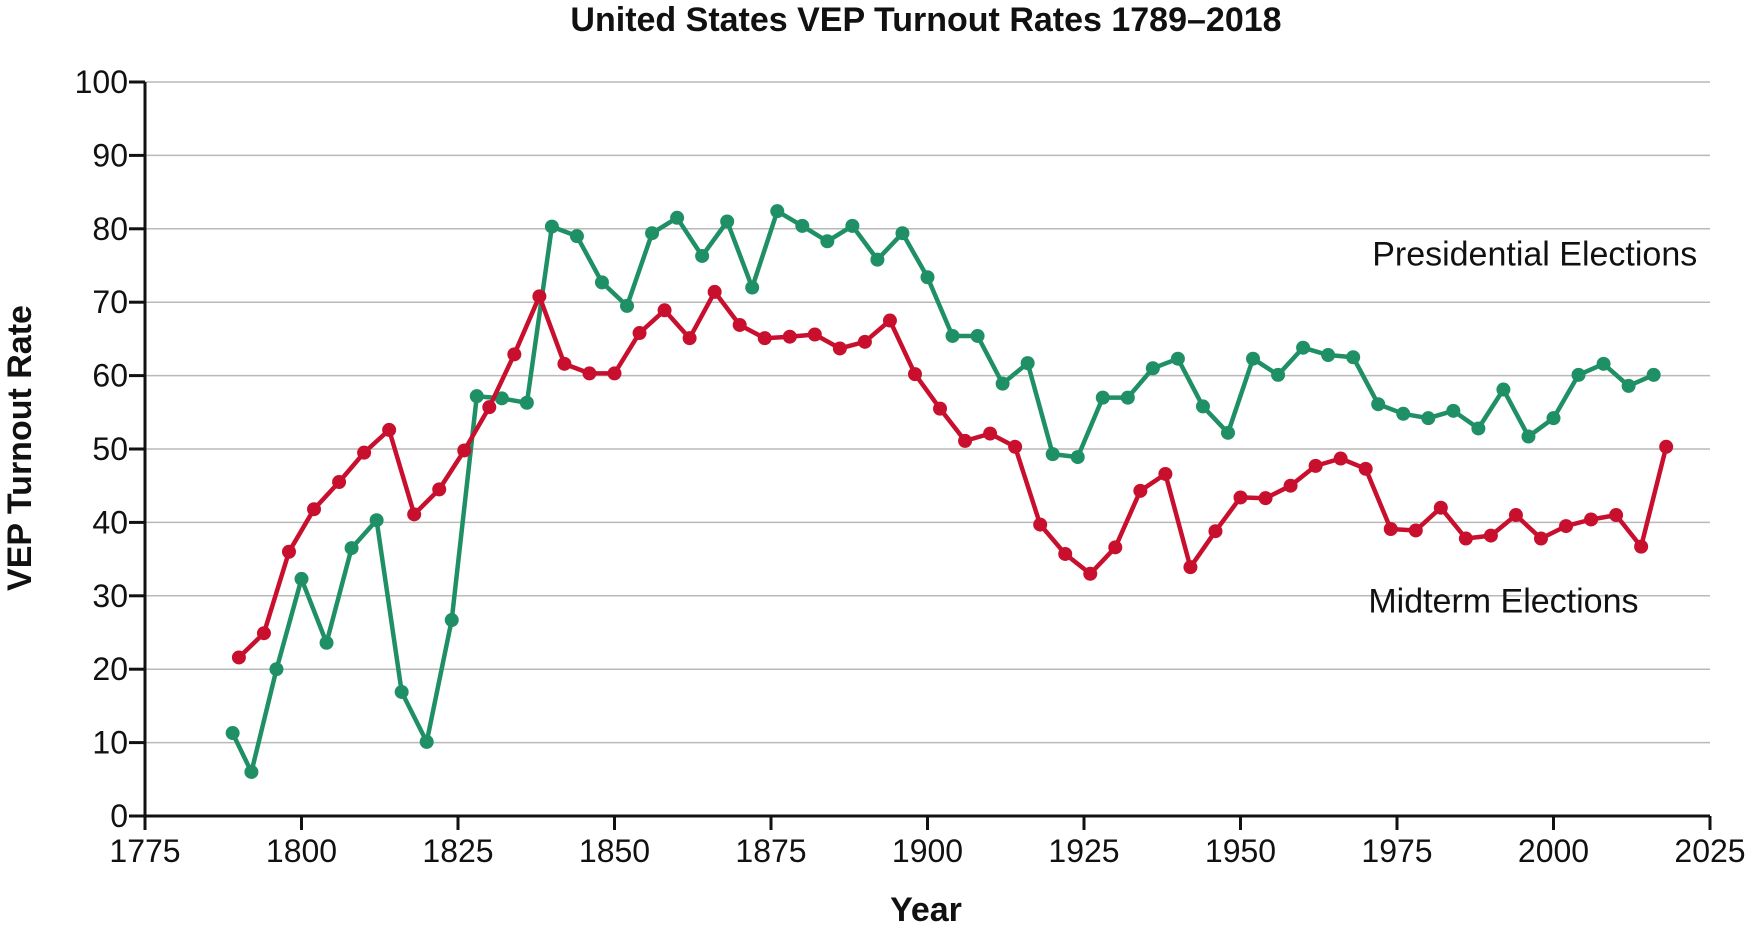 Image resolution: width=1756 pixels, height=936 pixels. Describe the element at coordinates (770, 851) in the screenshot. I see `x-tick-label: 1875` at that location.